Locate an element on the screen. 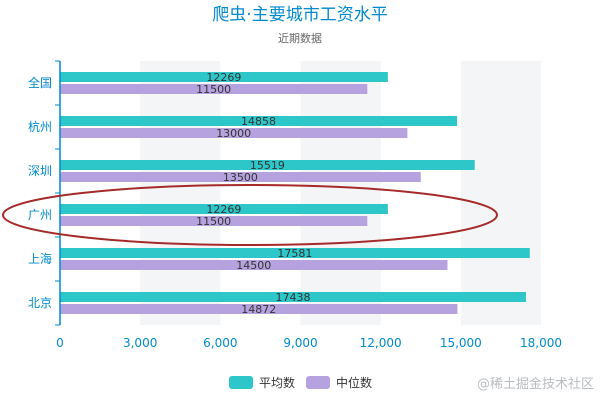  category-label: 深圳 is located at coordinates (40, 171).